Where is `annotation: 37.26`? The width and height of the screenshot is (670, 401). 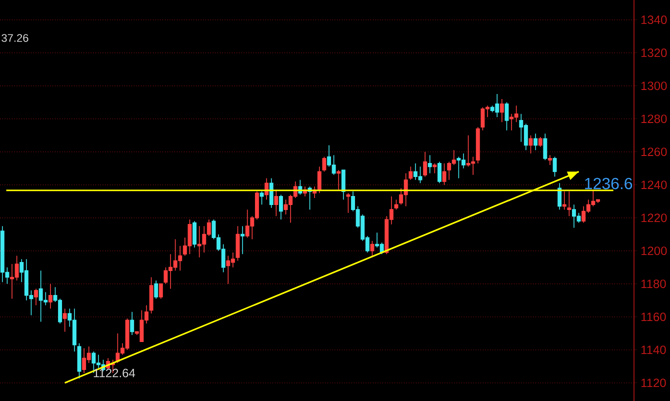 annotation: 37.26 is located at coordinates (15, 38).